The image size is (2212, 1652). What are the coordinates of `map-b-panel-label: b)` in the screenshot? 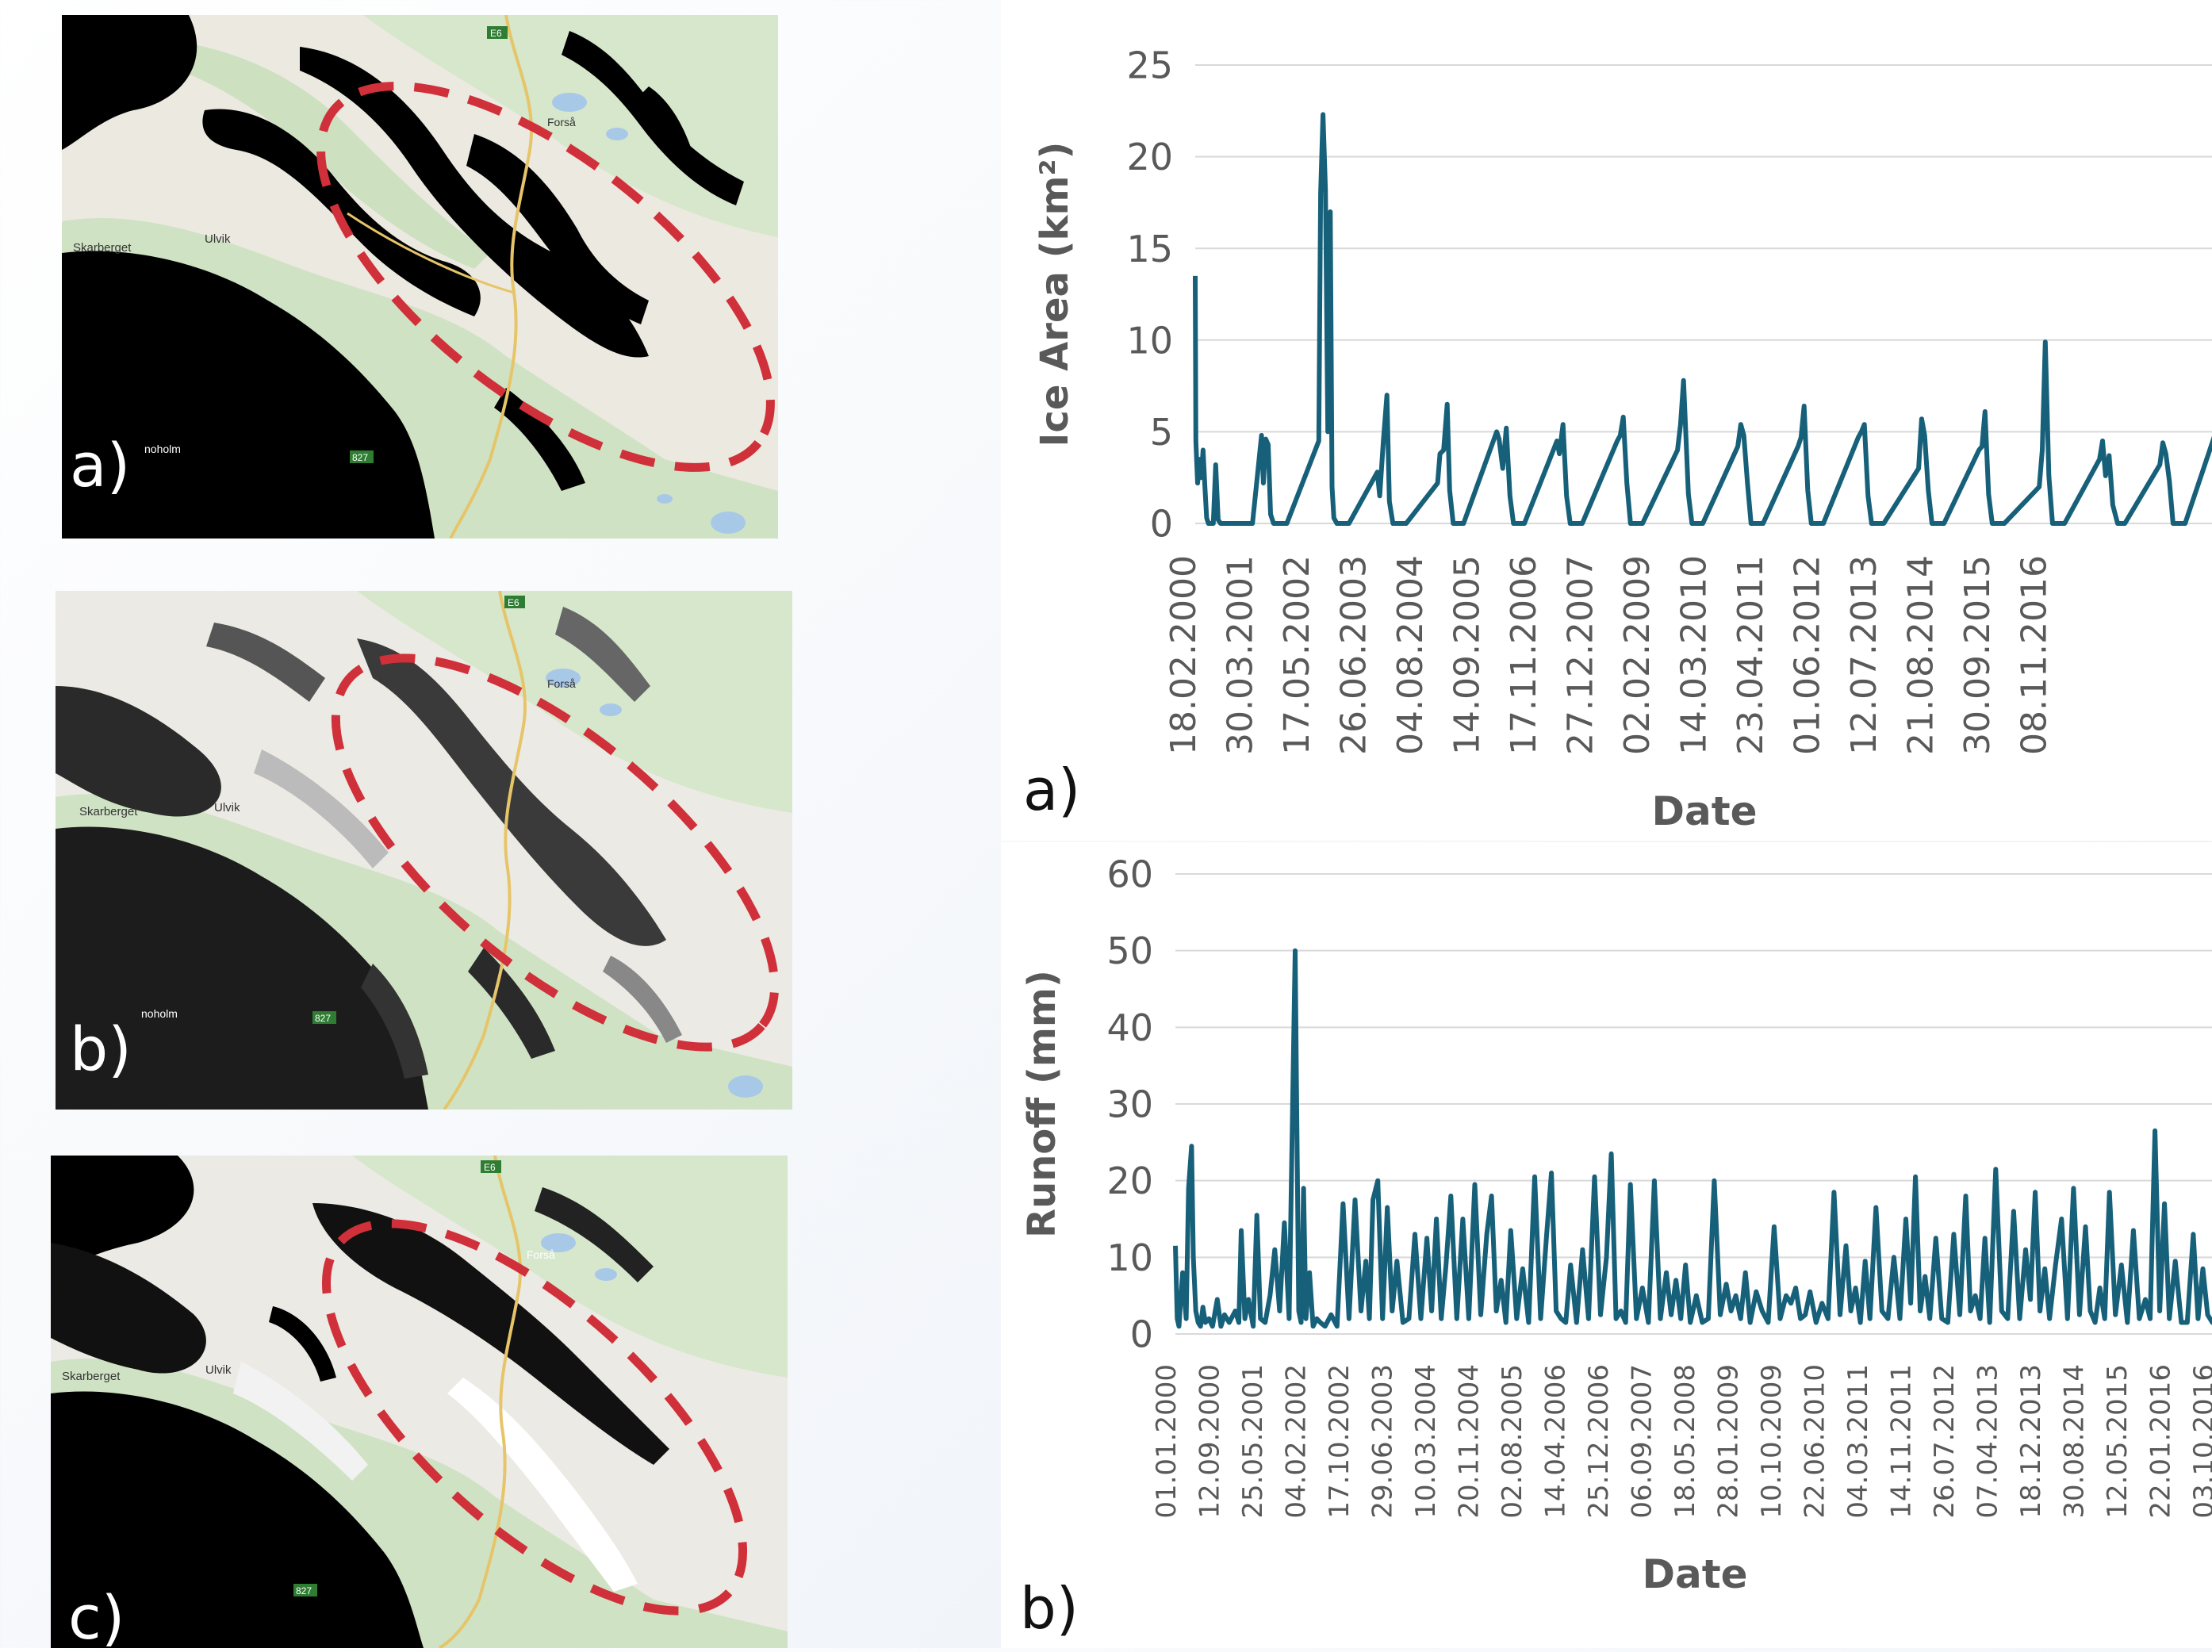 It's located at (101, 1049).